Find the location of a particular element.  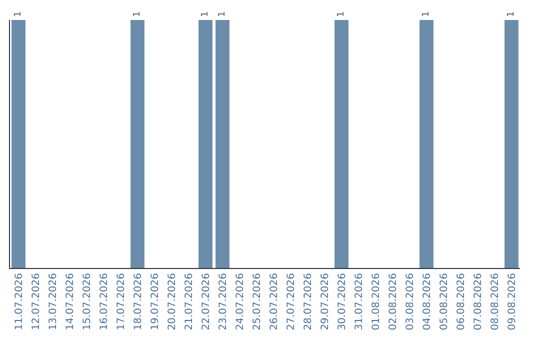

x-tick-label: 03.08.2026 is located at coordinates (410, 301).